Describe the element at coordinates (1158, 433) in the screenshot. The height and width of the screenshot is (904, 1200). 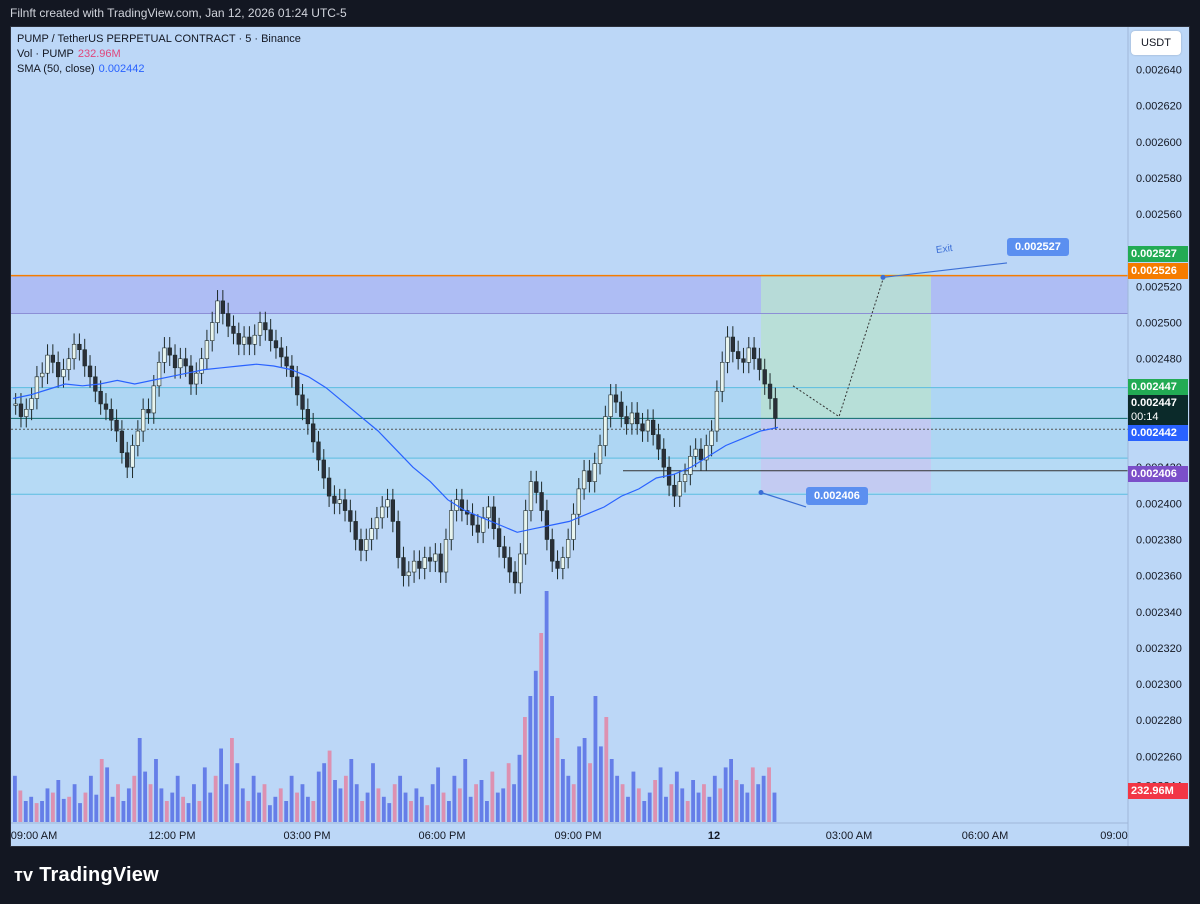
I see `sma-price-tag: 0.002442` at that location.